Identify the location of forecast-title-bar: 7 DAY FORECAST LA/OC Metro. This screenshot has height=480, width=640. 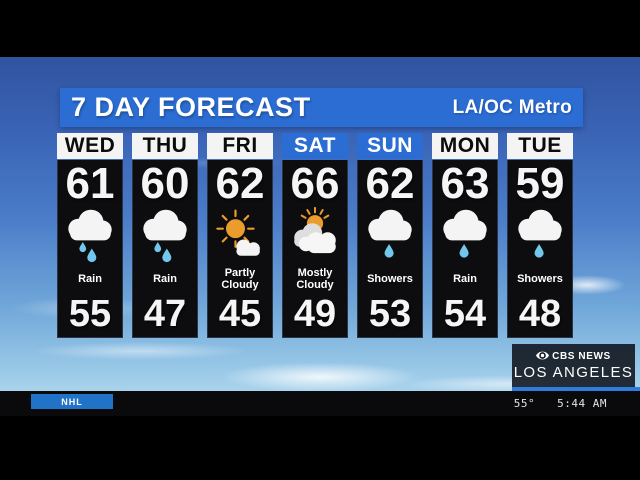
(321, 107).